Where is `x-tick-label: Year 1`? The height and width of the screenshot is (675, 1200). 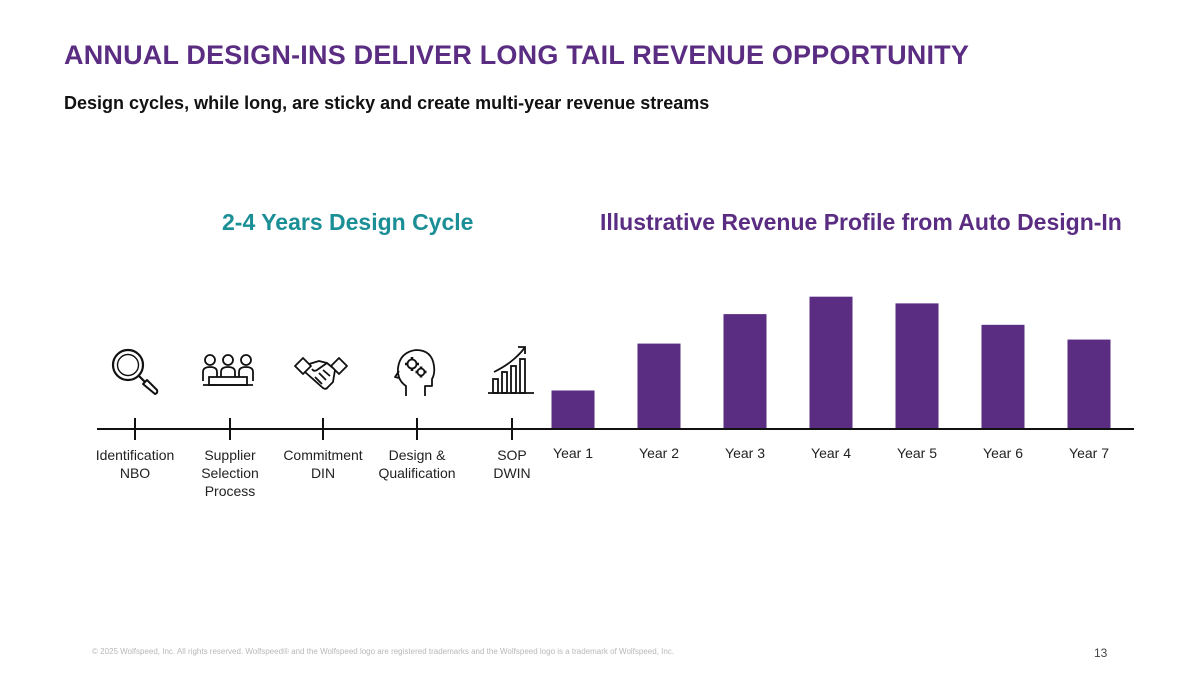 x-tick-label: Year 1 is located at coordinates (573, 453).